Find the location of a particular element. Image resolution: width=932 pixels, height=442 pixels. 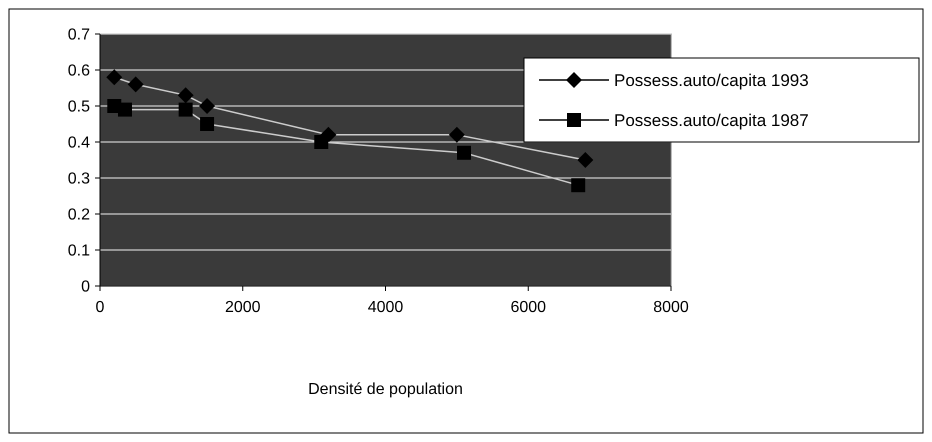

x-tick-label: 0 is located at coordinates (100, 307).